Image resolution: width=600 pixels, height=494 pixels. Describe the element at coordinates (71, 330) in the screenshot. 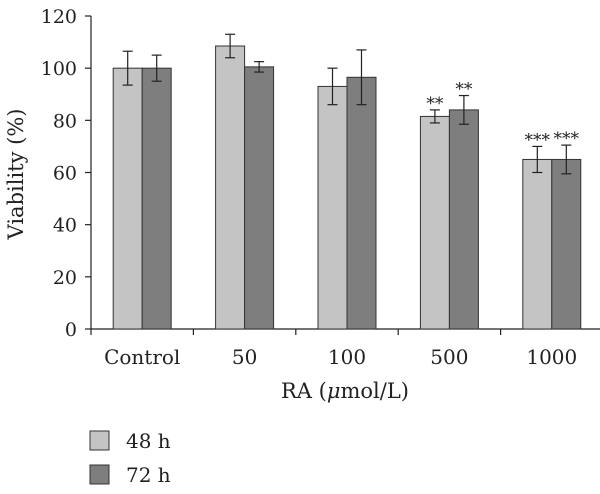

I see `y-tick-label: 0` at that location.